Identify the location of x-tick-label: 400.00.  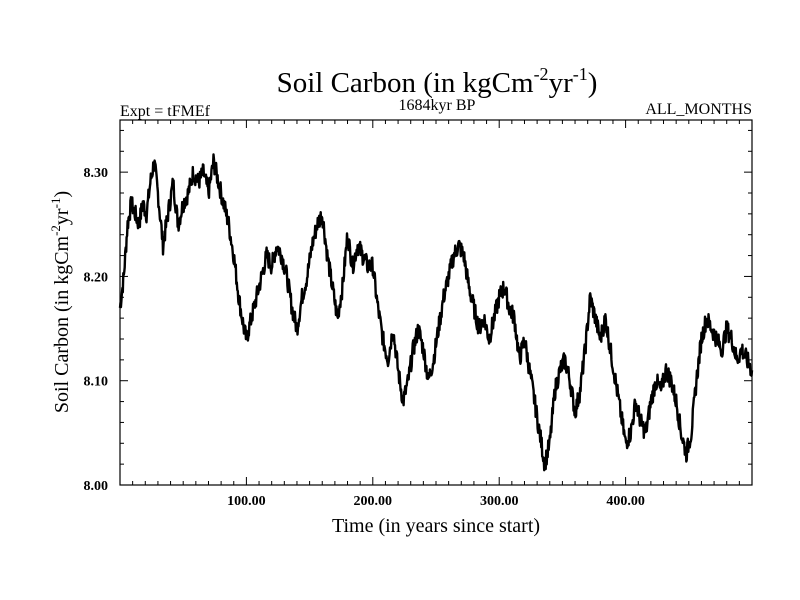
(625, 501).